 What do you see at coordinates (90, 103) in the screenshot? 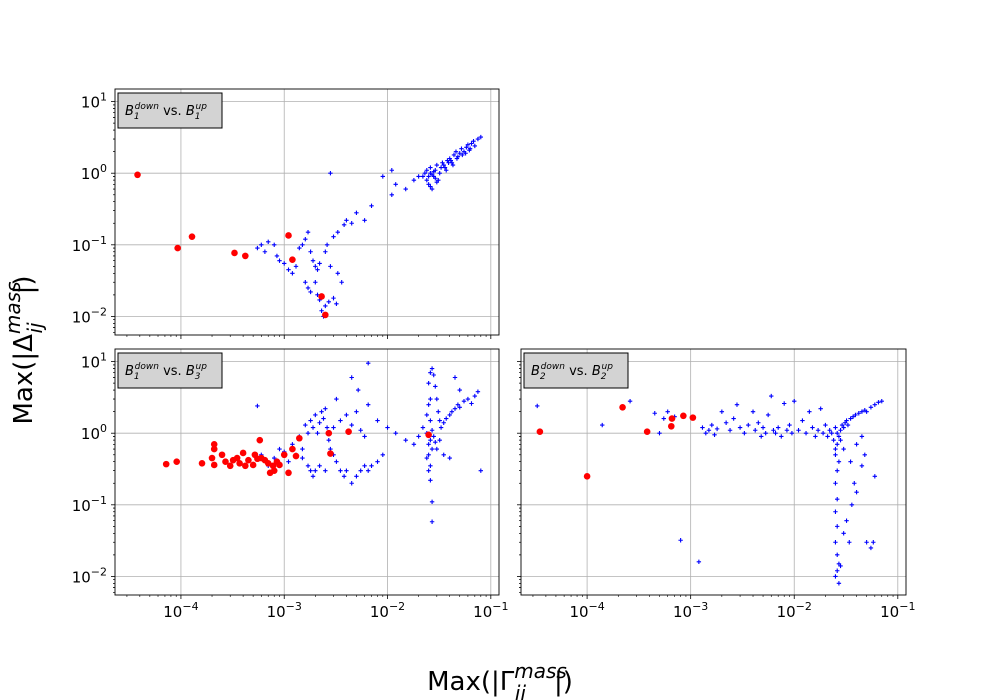
I see `b1down-vs-b1up-ytick-label-mantissa: 10` at bounding box center [90, 103].